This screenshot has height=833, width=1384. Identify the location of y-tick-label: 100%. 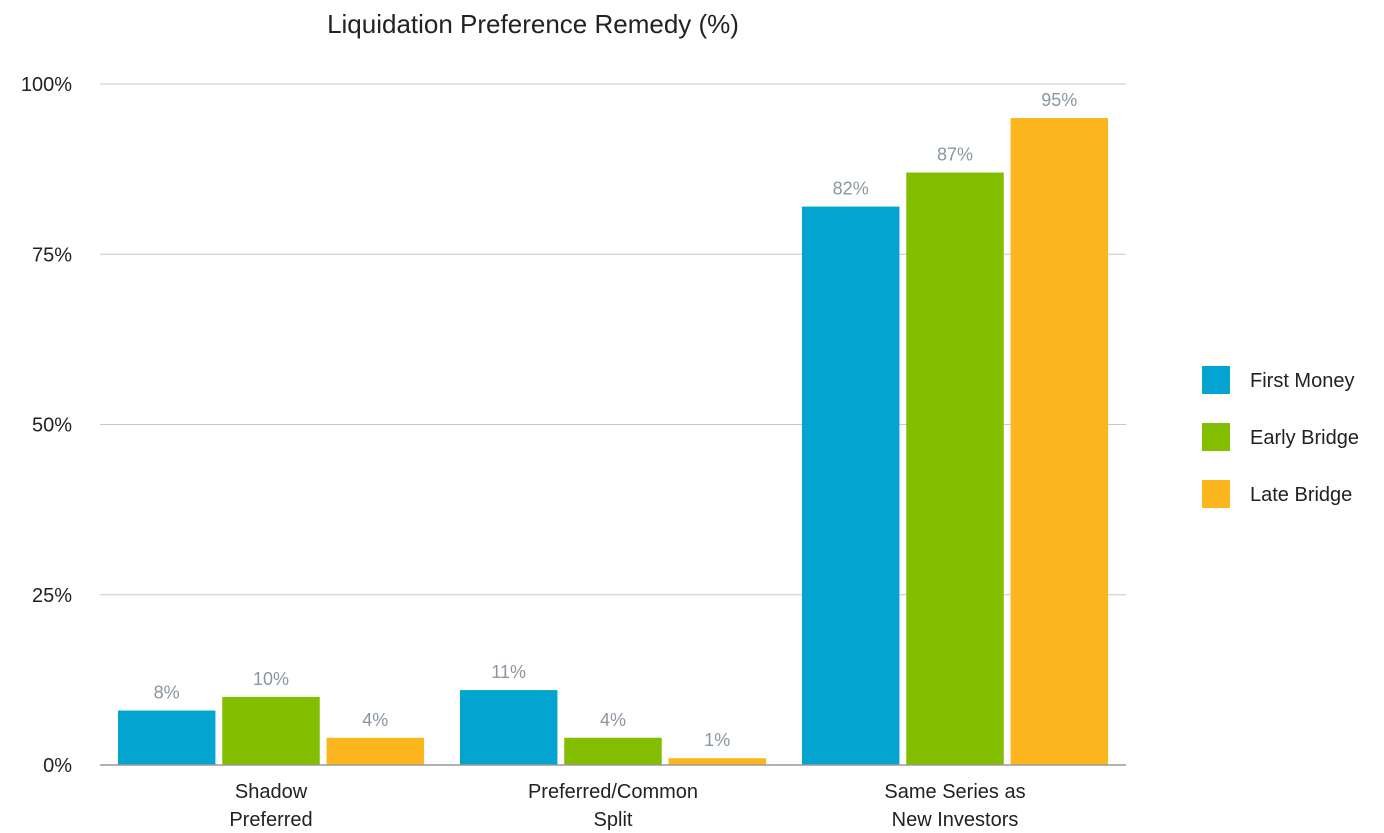
(46, 85).